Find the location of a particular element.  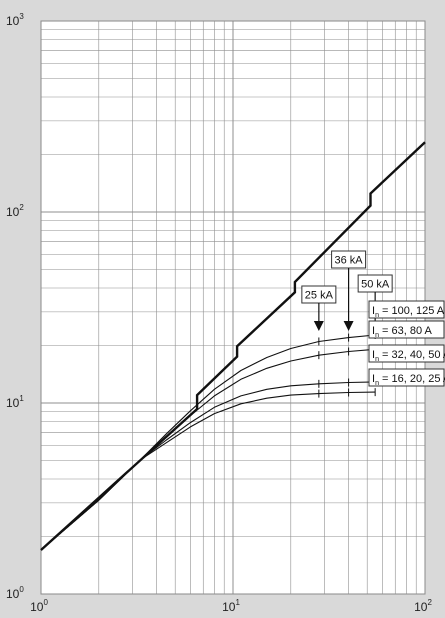

series-label-text: In = 100, 125 A is located at coordinates (408, 312).